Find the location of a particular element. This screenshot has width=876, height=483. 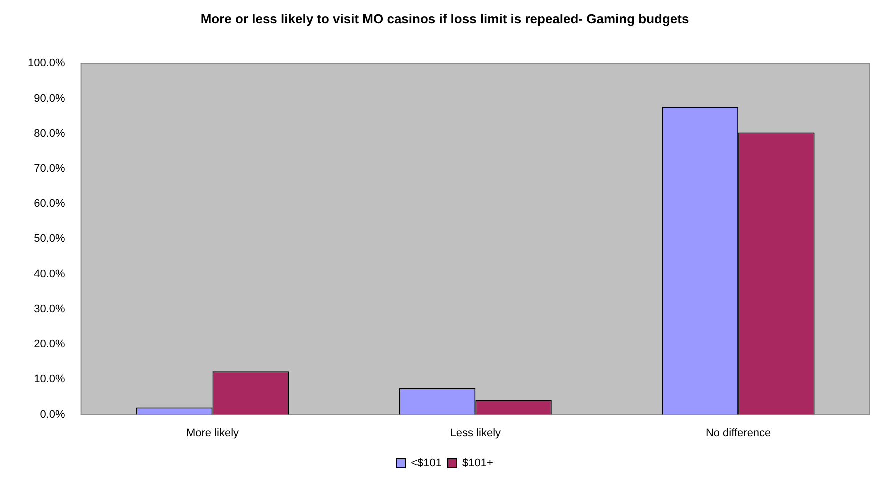

y-tick-label: 70.0% is located at coordinates (50, 168).